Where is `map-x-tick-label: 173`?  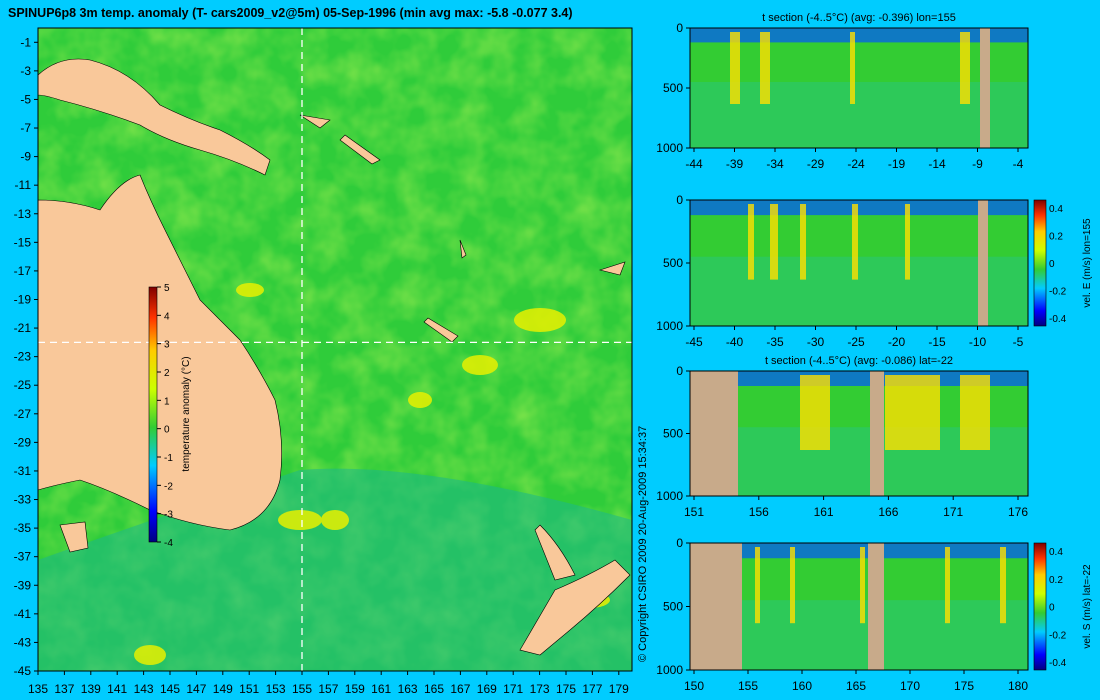 map-x-tick-label: 173 is located at coordinates (540, 689).